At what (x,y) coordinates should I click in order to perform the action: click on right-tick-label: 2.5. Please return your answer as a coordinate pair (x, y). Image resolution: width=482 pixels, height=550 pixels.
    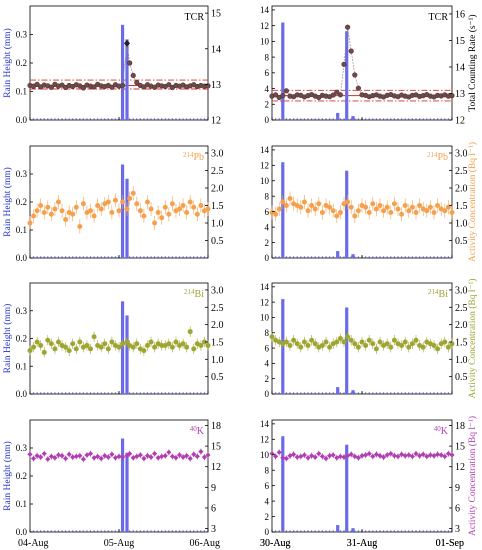
    Looking at the image, I should click on (217, 308).